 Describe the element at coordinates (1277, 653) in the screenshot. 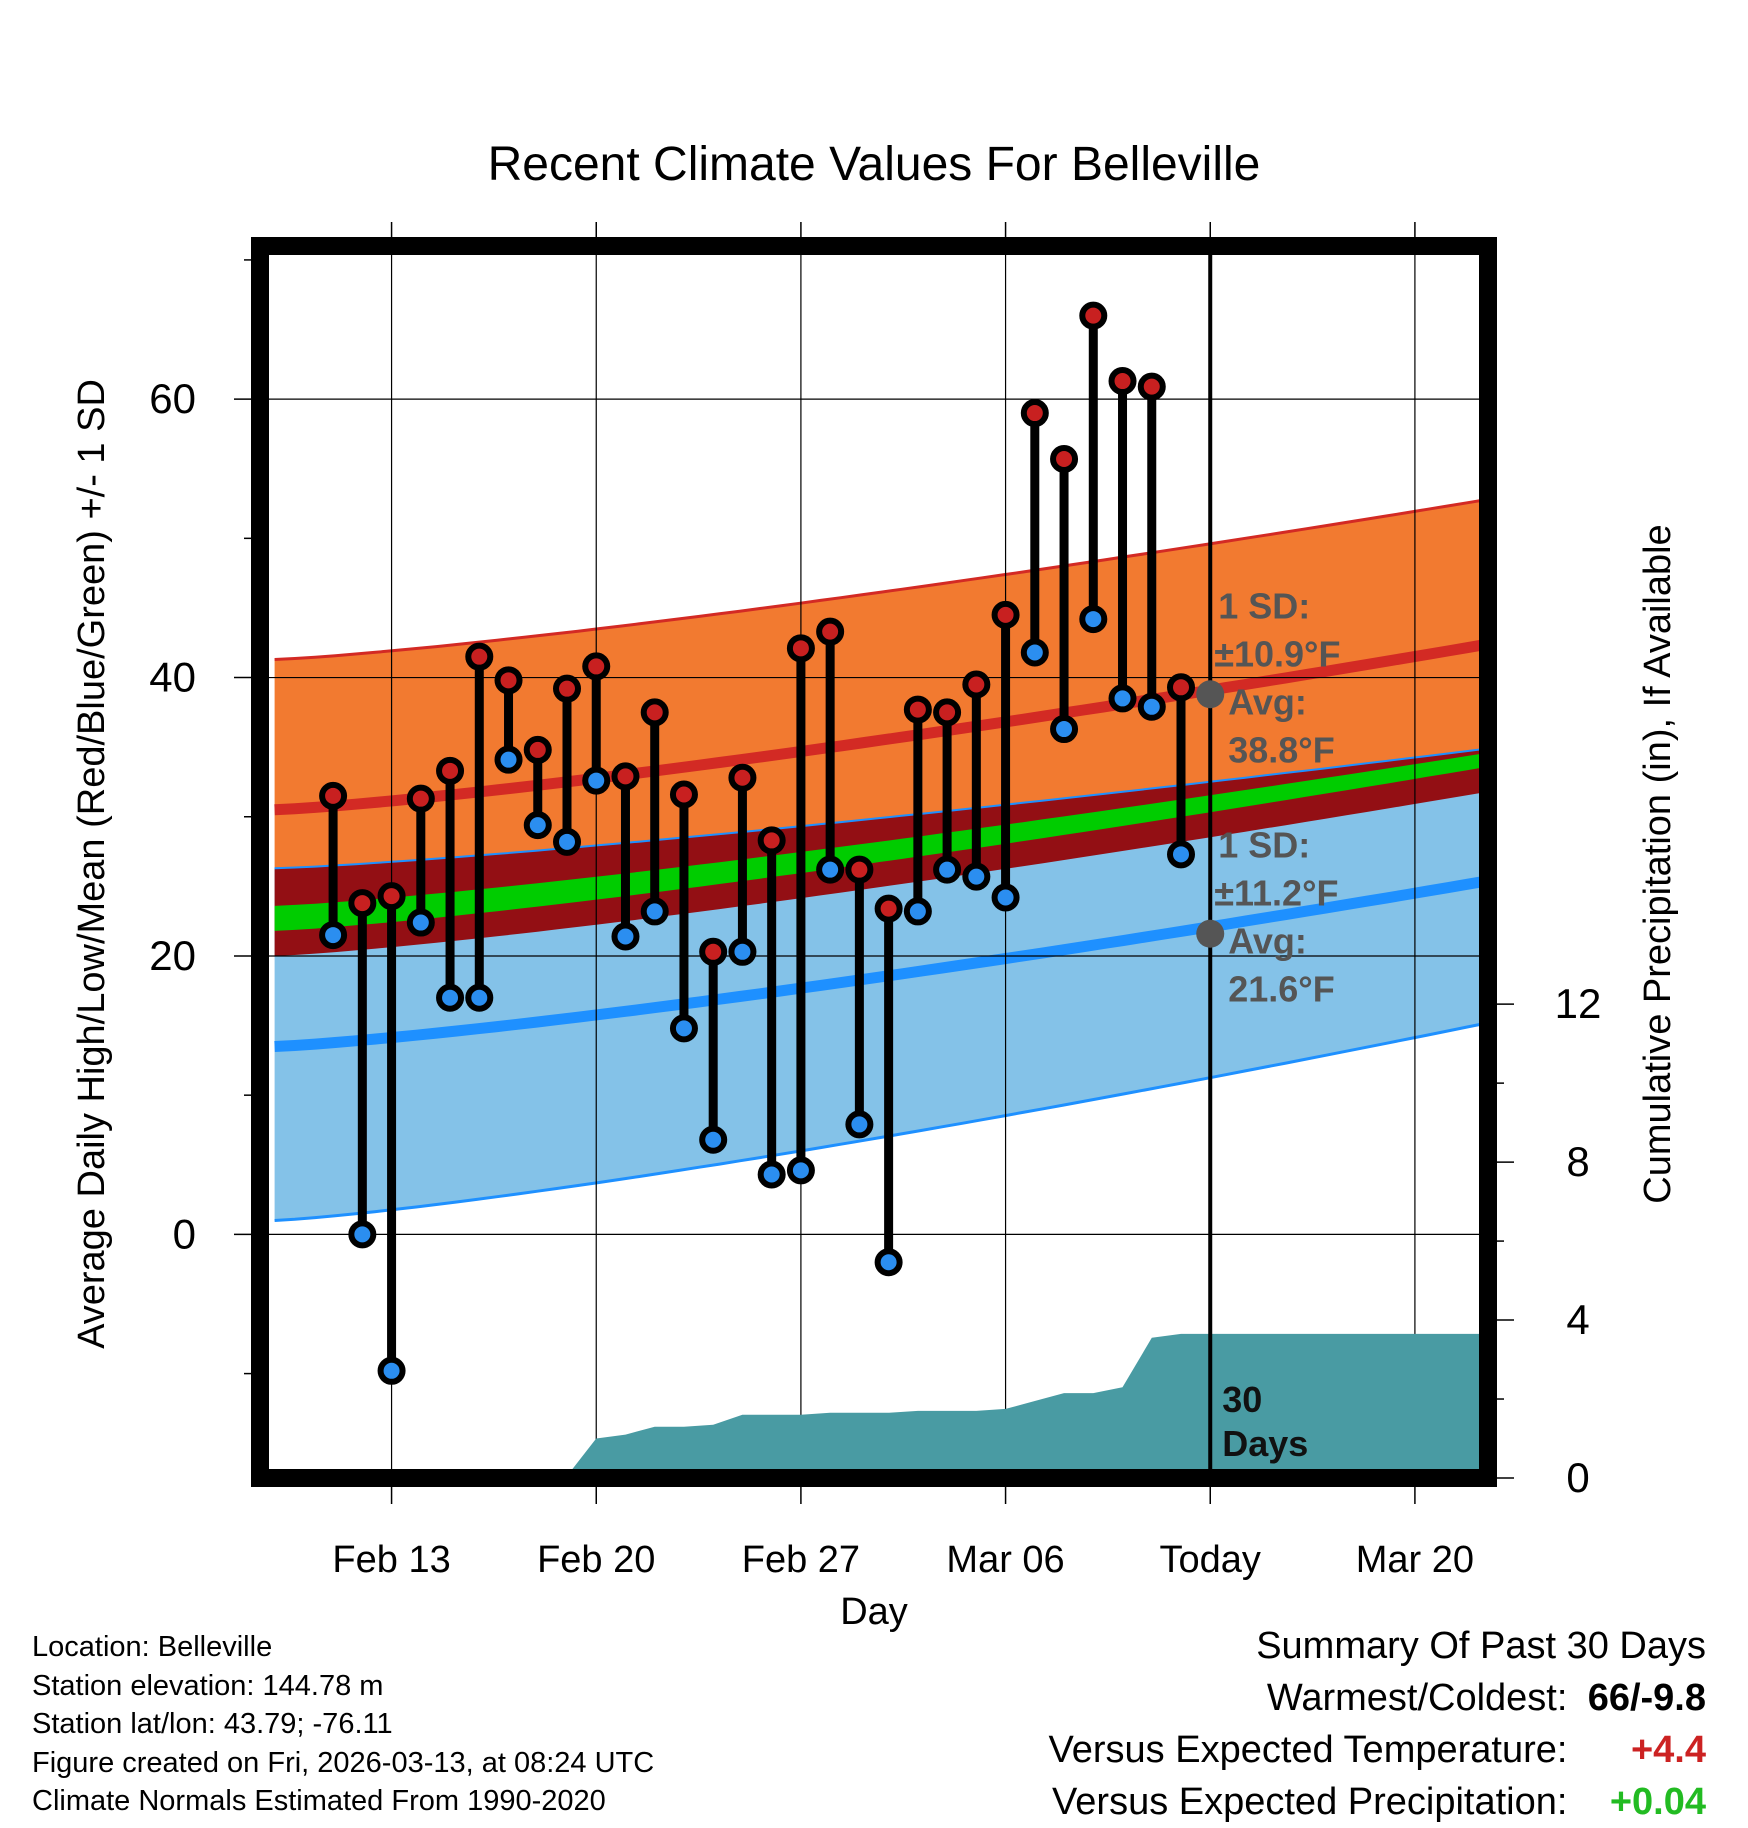

I see `high-sd-value: ±10.9°F` at that location.